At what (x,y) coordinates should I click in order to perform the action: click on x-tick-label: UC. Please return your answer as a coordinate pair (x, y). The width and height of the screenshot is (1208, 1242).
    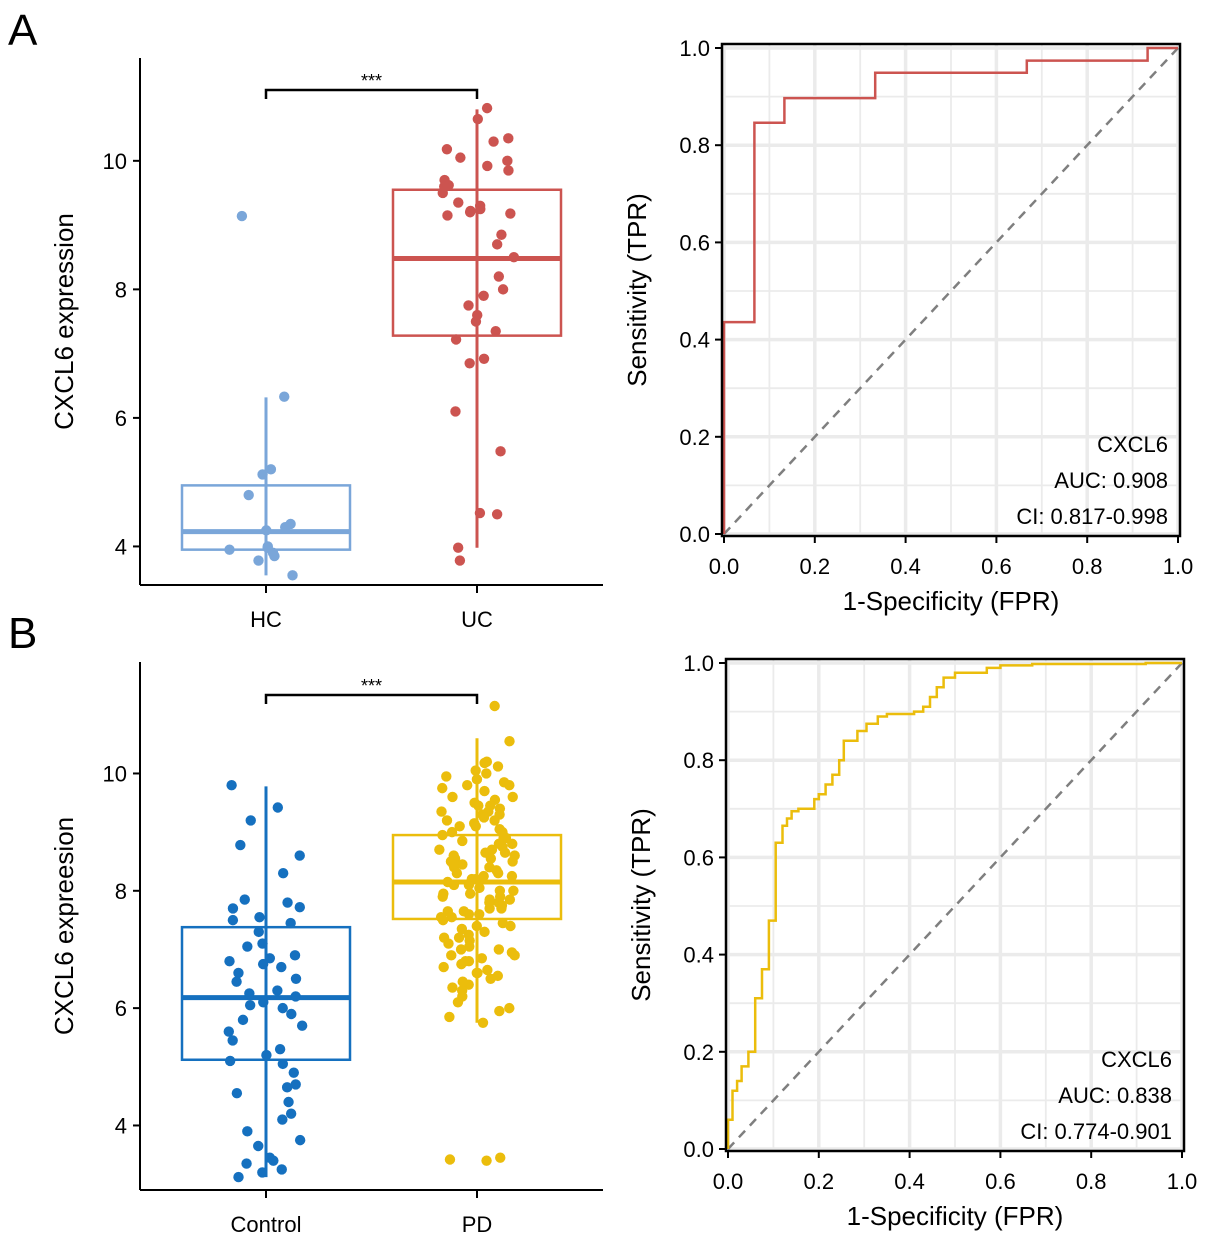
    Looking at the image, I should click on (477, 619).